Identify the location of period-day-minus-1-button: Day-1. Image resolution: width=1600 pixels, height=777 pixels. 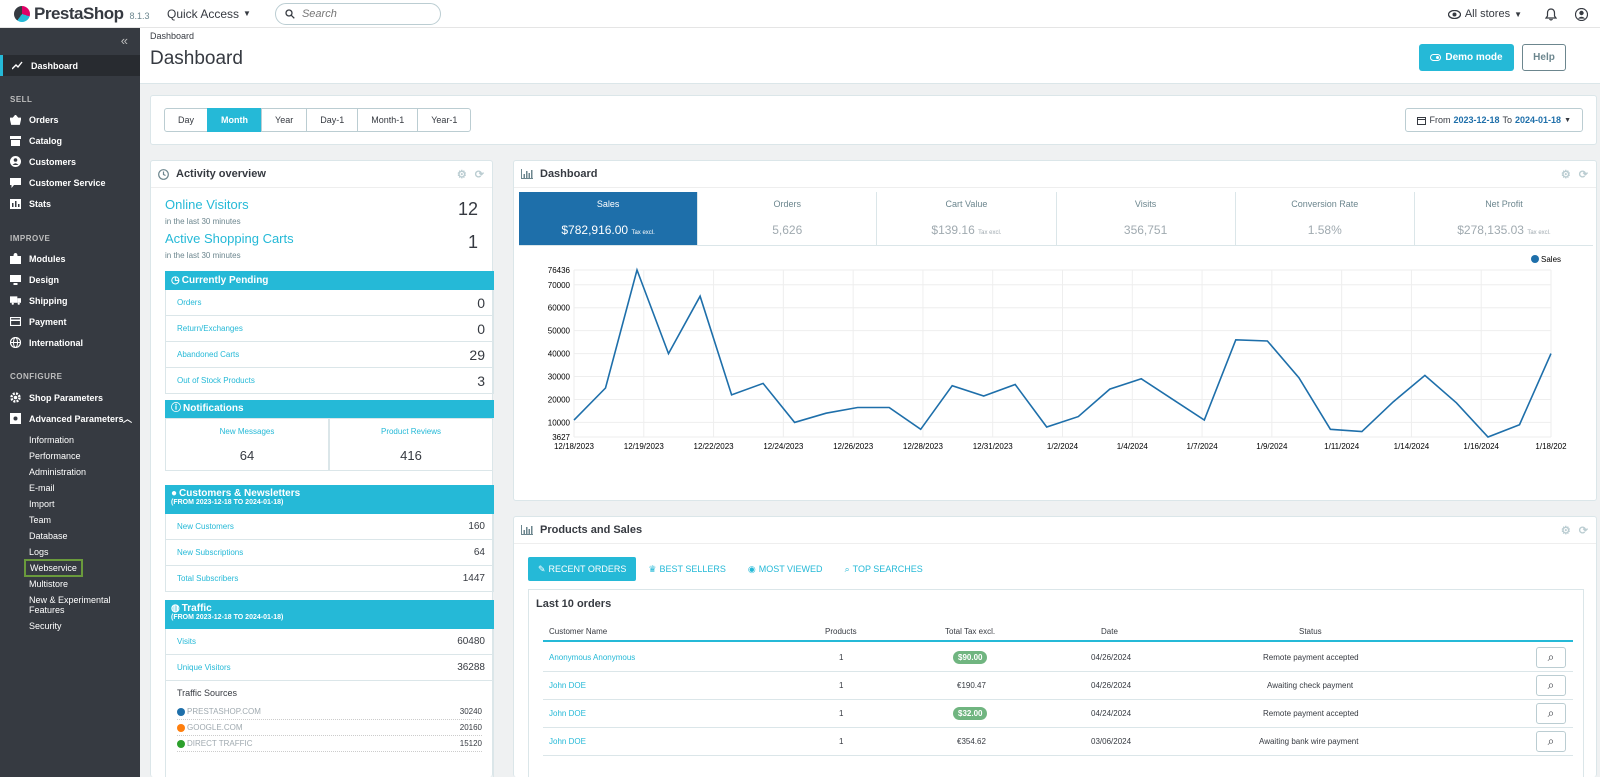
(332, 120).